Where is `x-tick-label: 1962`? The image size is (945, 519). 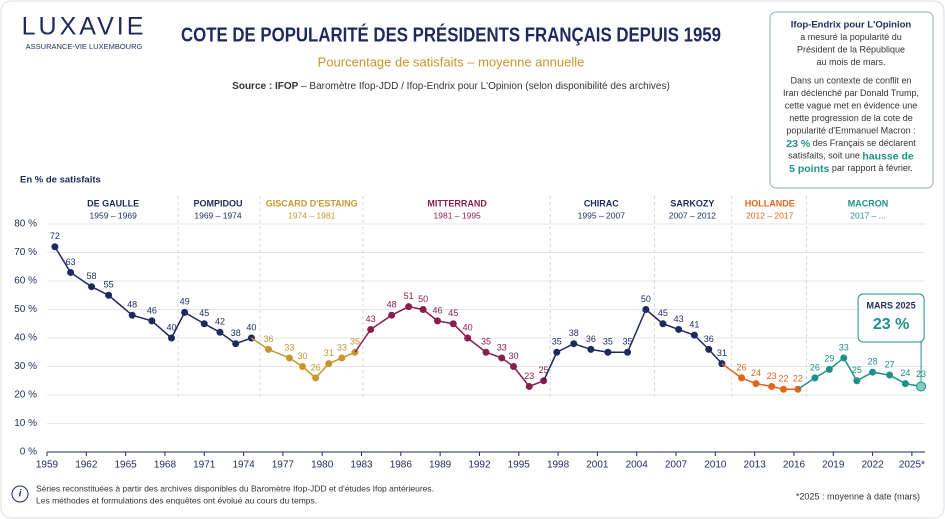 x-tick-label: 1962 is located at coordinates (86, 465).